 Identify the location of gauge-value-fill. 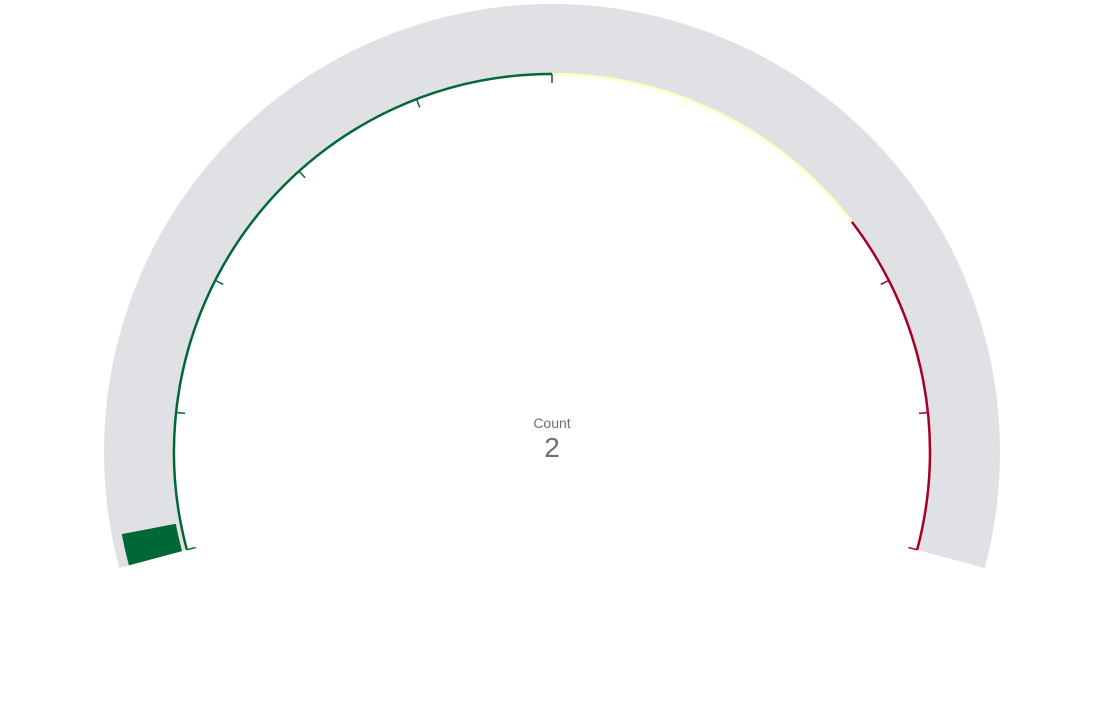
(152, 544).